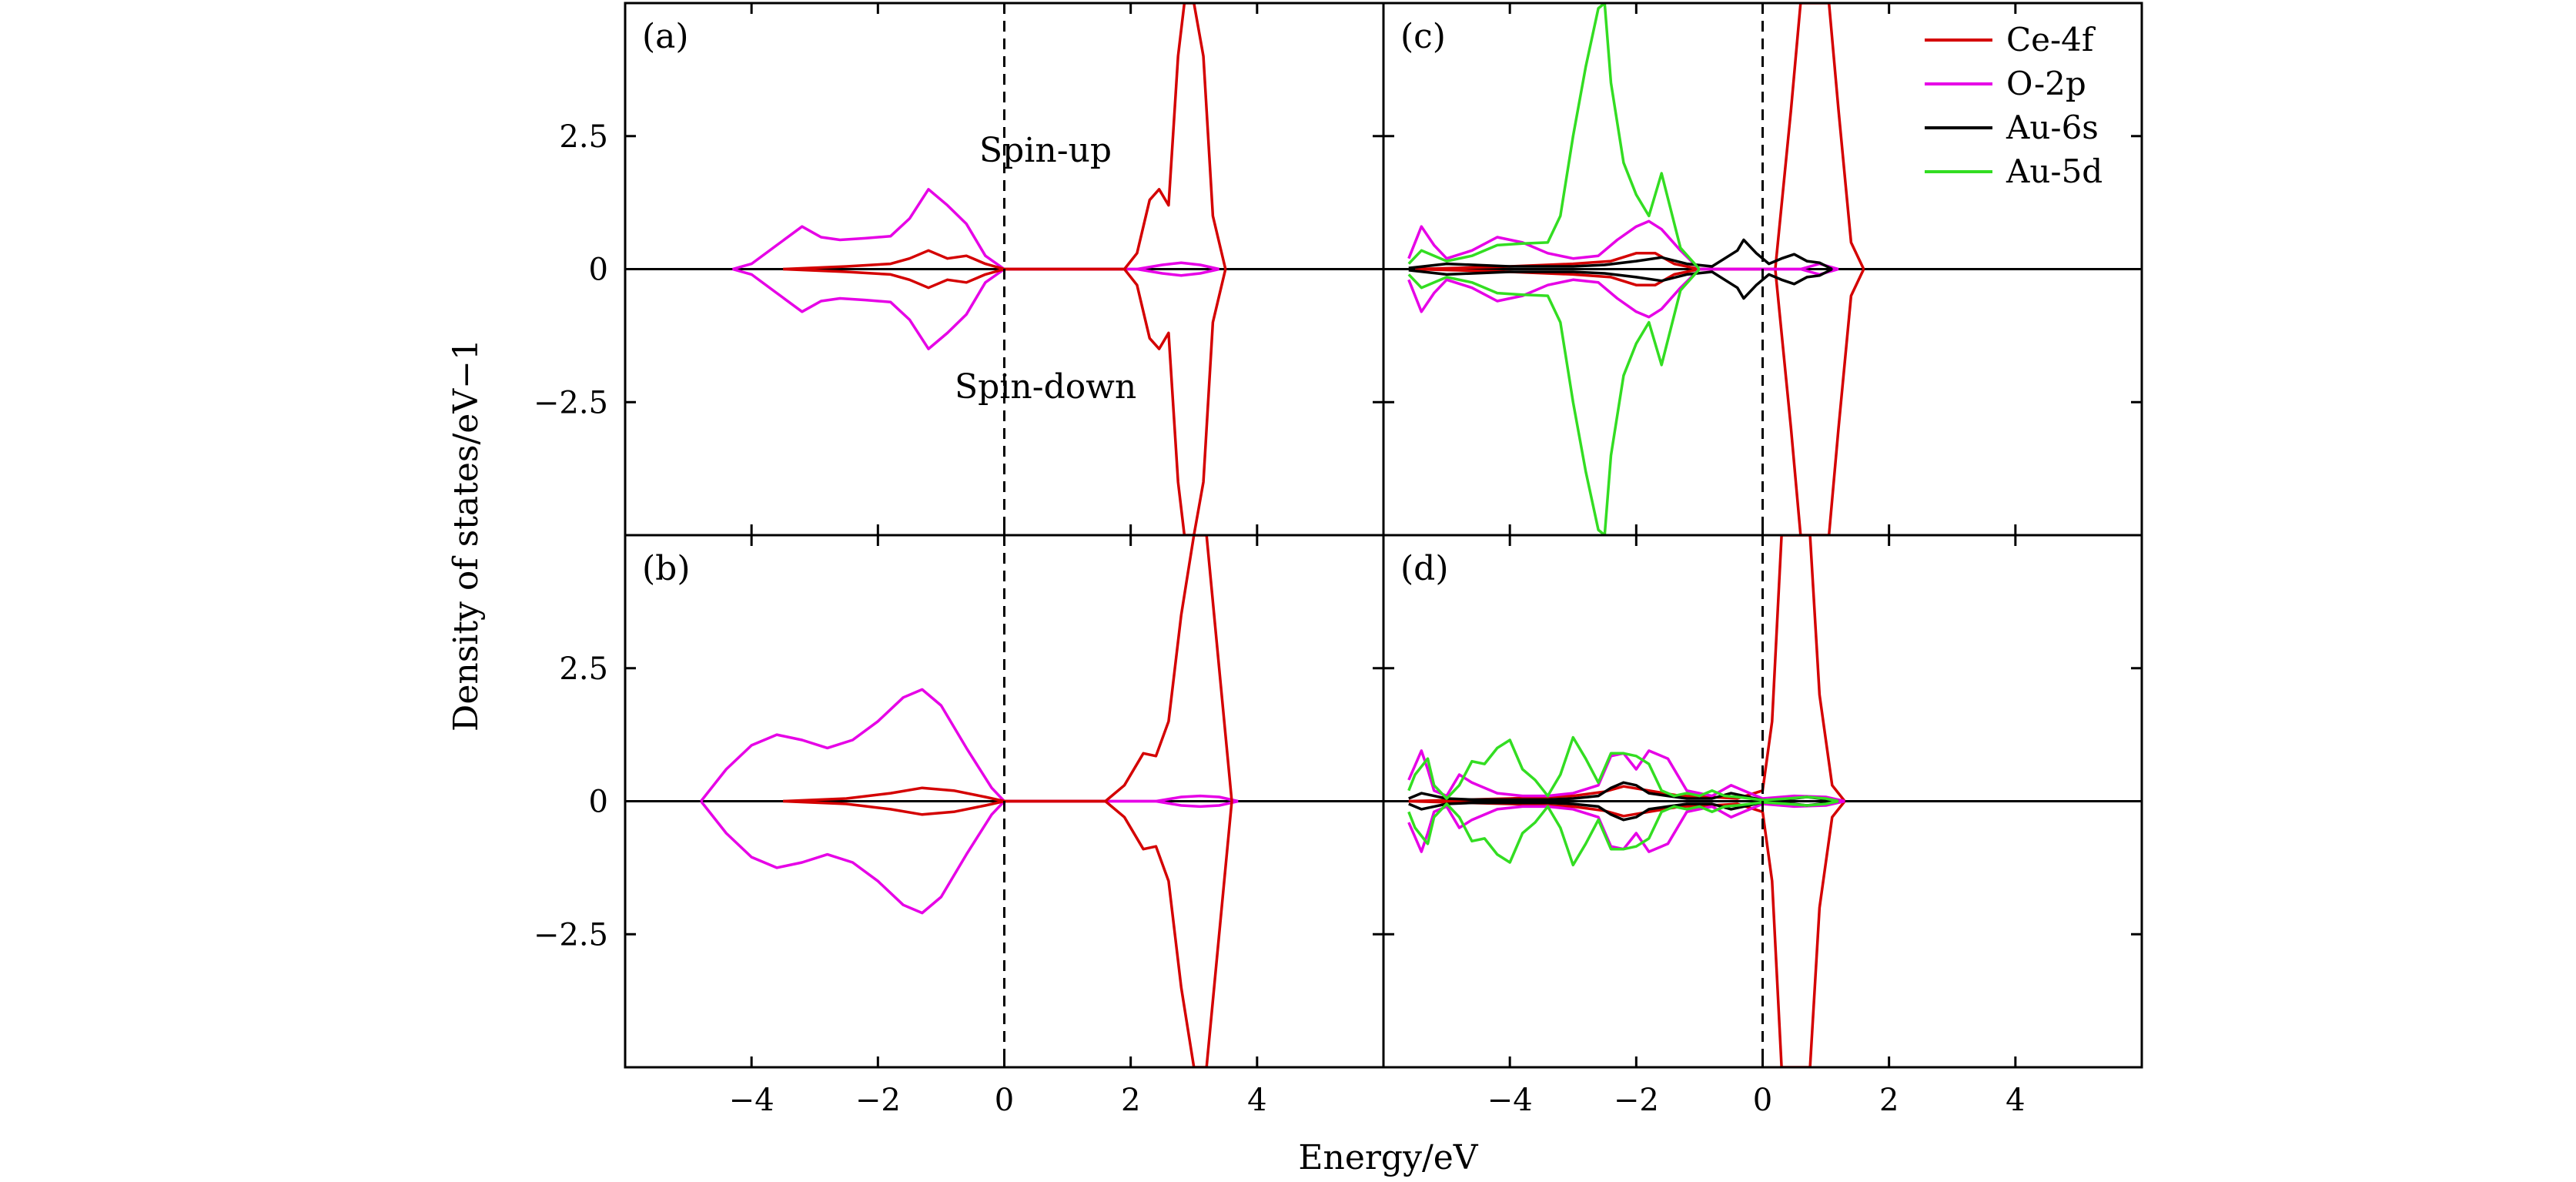 This screenshot has width=2576, height=1182. I want to click on spin-down-annotation: Spin-down, so click(1045, 387).